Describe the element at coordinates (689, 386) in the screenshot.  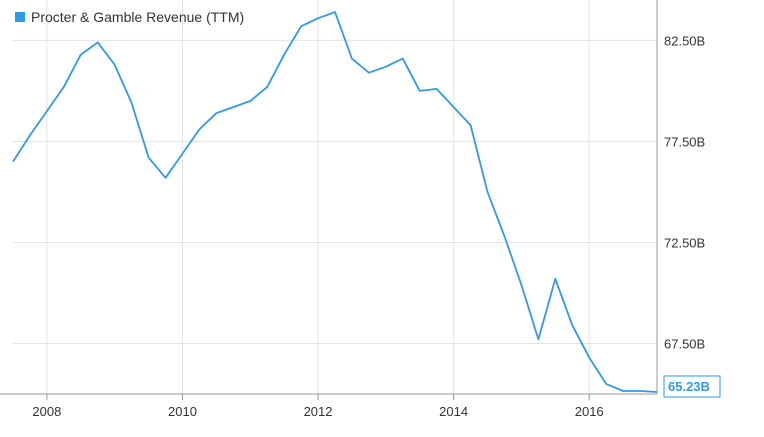
I see `end-value-text: 65.23B` at that location.